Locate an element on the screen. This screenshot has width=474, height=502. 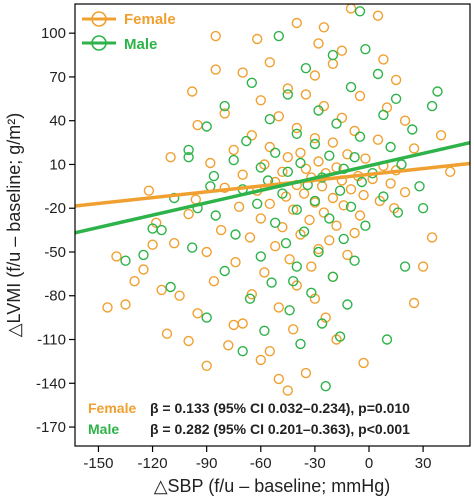
y-tick-label: 40 is located at coordinates (57, 121).